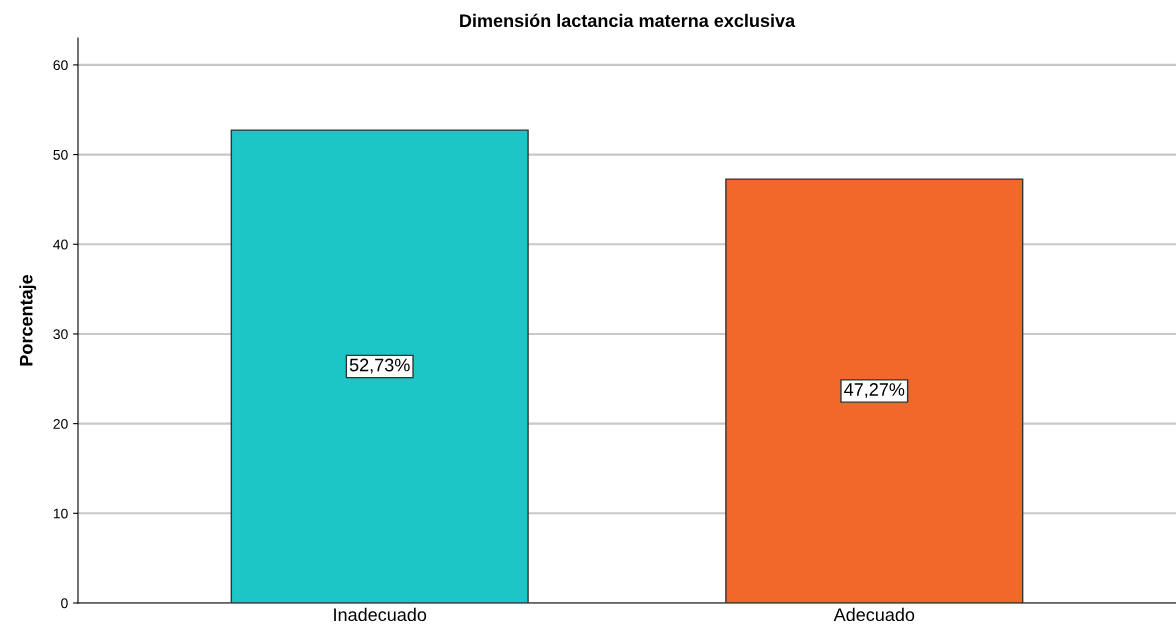  Describe the element at coordinates (28, 320) in the screenshot. I see `y-axis-title: Porcentaje` at that location.